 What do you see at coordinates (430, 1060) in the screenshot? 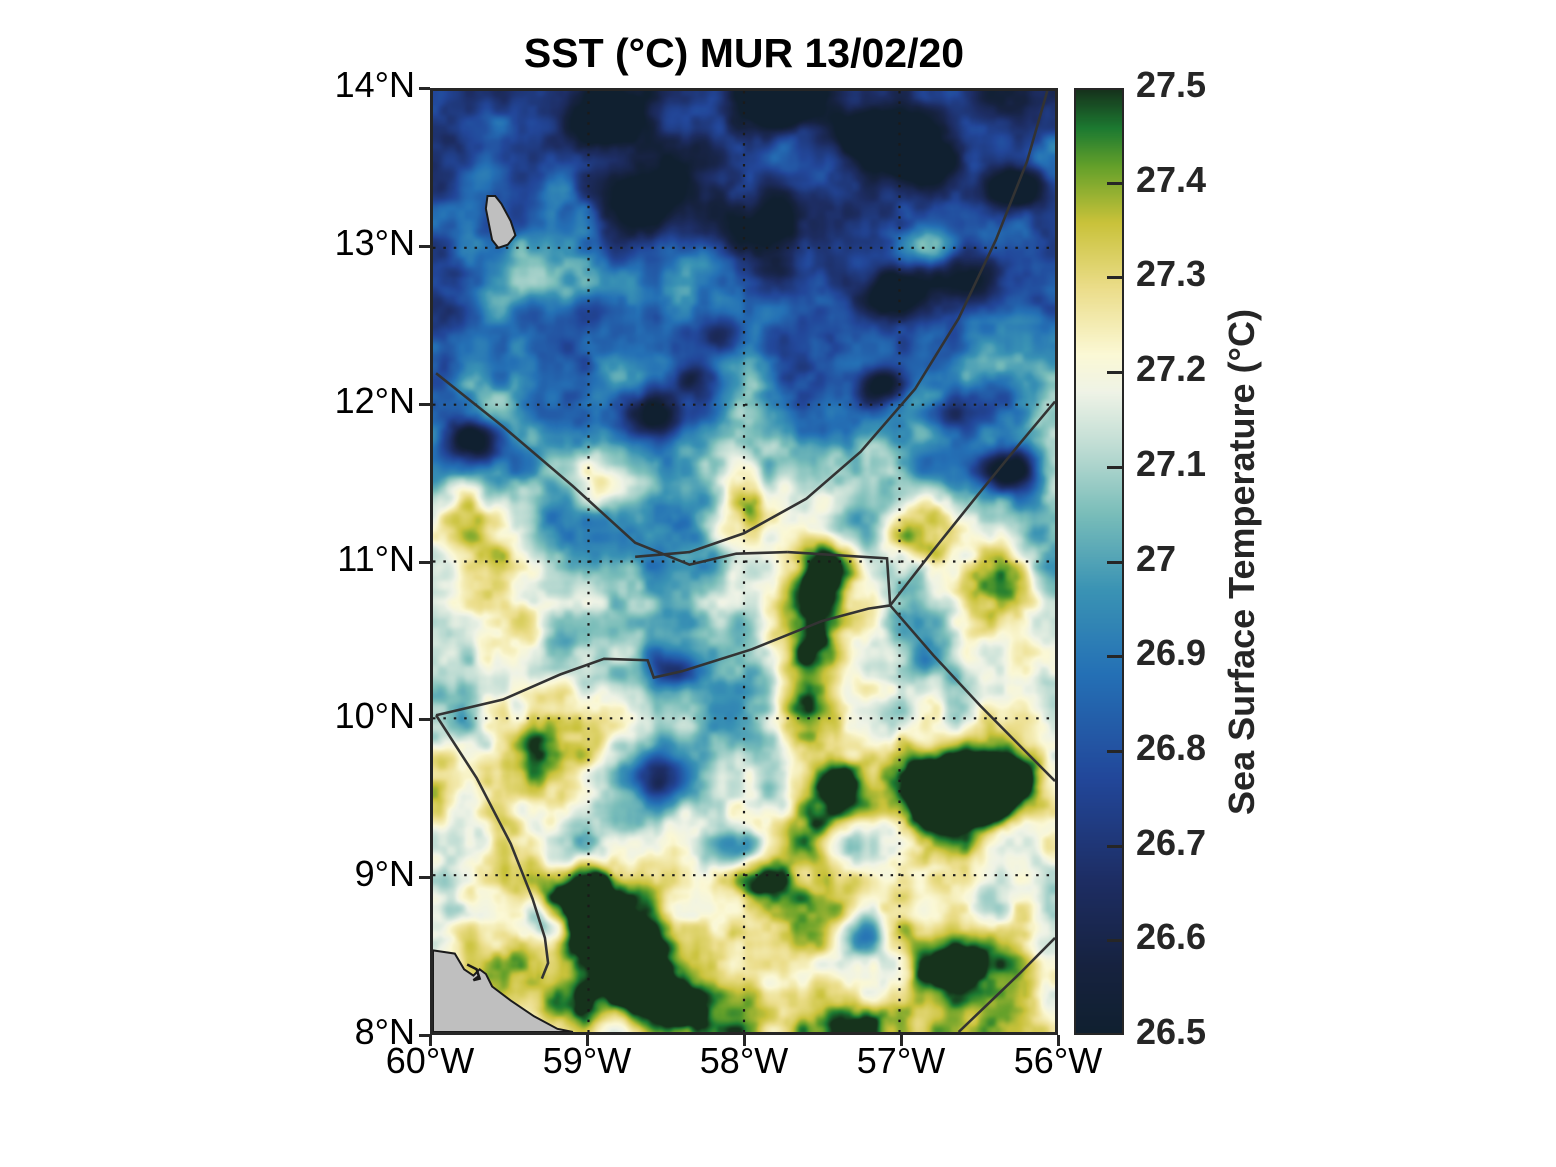
I see `x-axis-tick-label: 60°W` at bounding box center [430, 1060].